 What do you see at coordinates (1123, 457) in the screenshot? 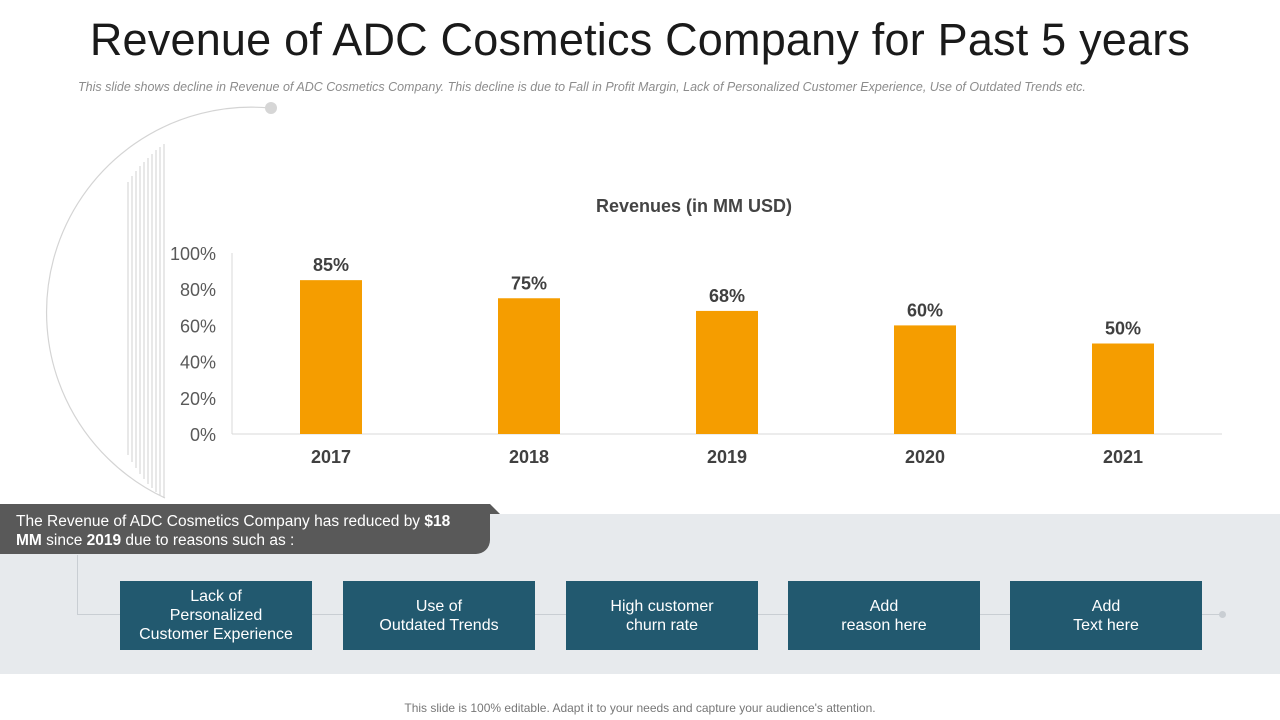
I see `x-tick-label: 2021` at bounding box center [1123, 457].